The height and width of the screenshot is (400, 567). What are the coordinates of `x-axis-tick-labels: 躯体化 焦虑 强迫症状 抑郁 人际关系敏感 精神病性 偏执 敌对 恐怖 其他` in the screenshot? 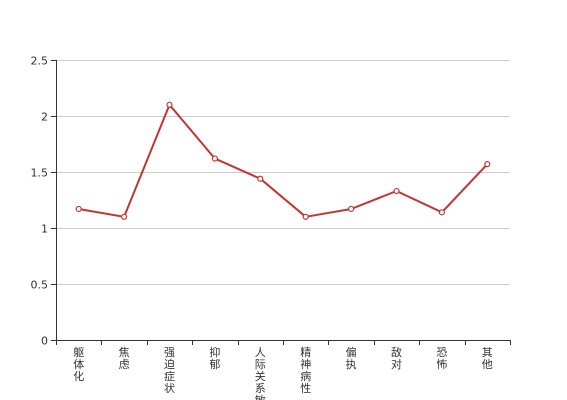 It's located at (283, 372).